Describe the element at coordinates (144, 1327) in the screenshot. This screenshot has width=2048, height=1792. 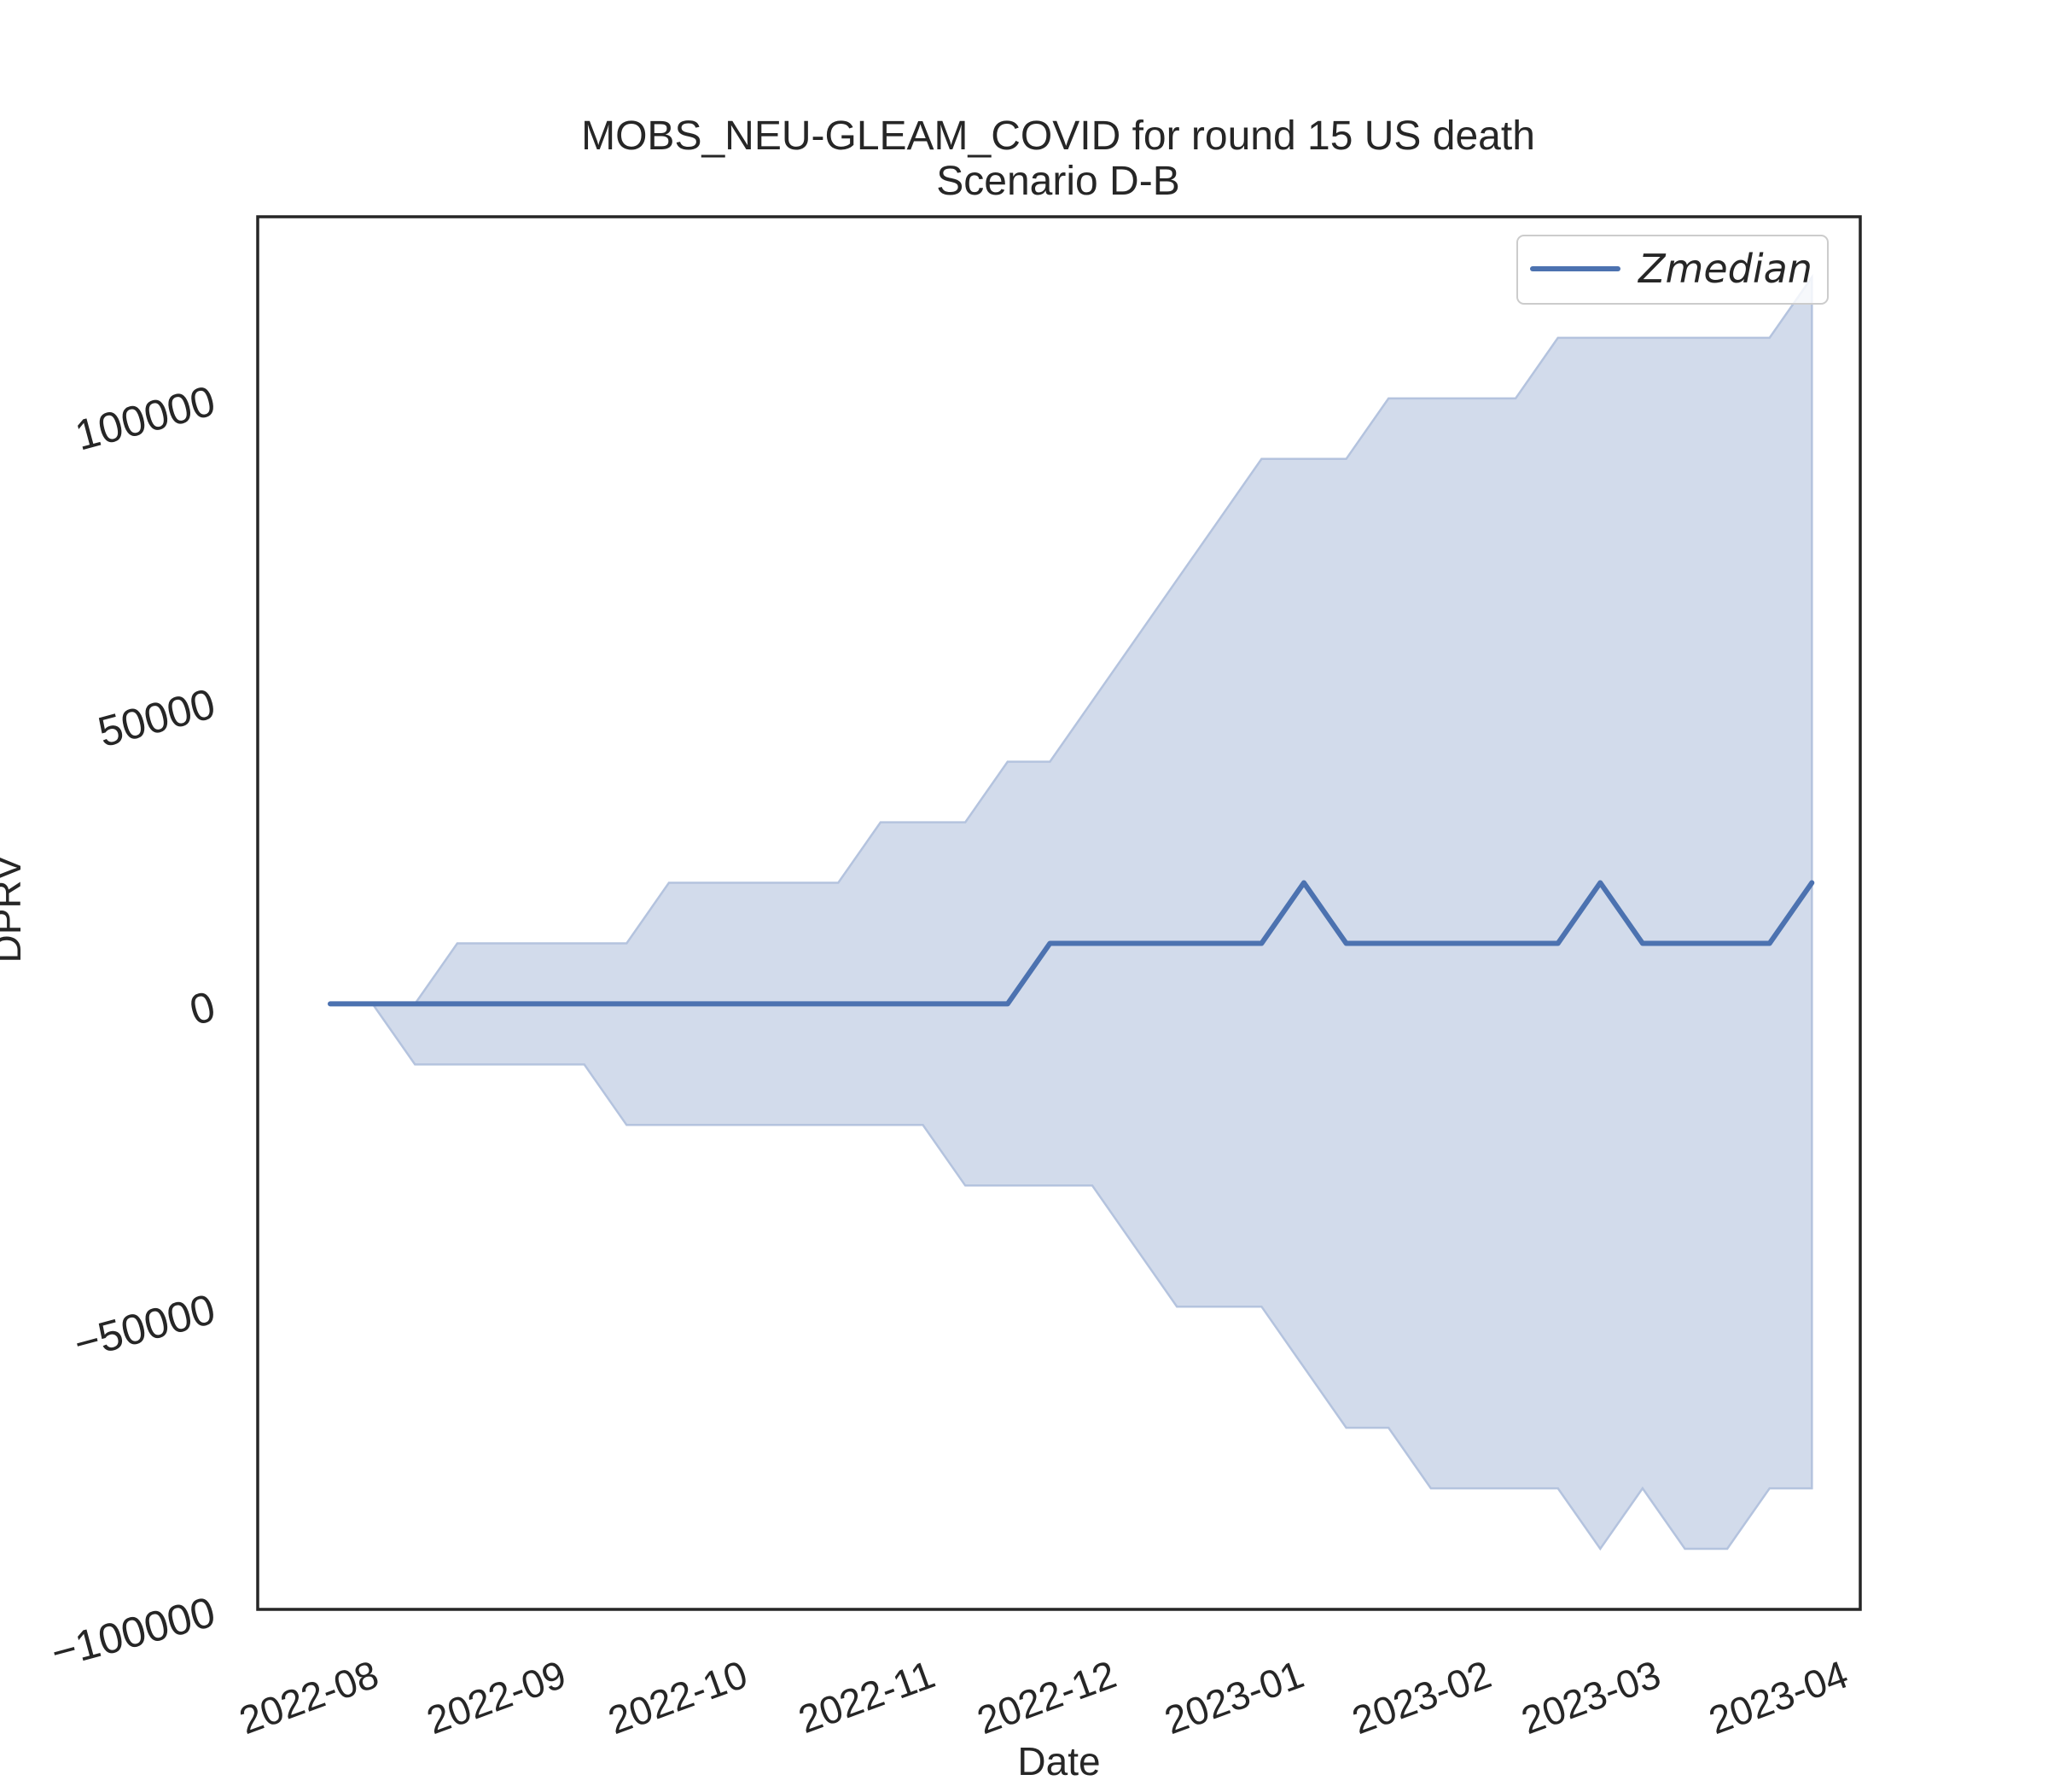
I see `y-tick-label: −50000` at that location.